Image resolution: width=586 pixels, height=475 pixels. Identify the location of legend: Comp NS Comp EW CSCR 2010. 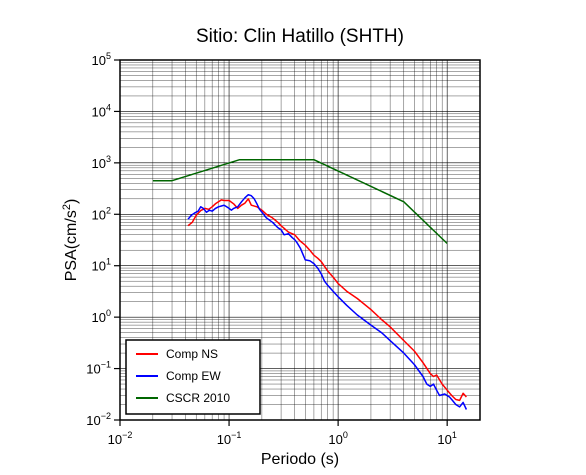
(193, 377).